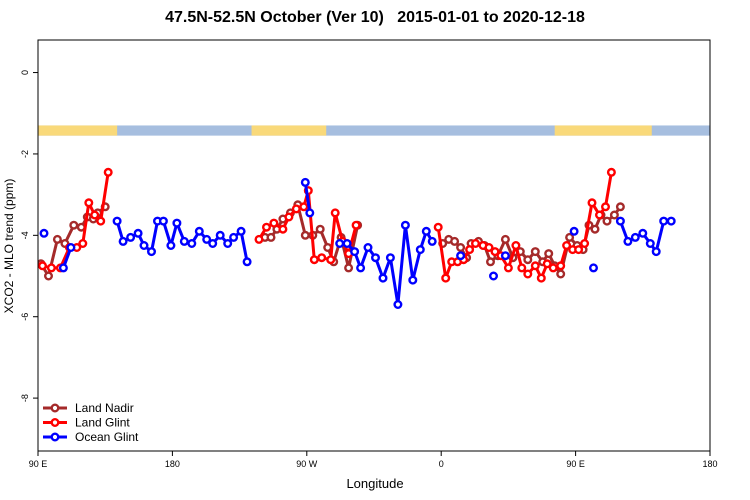  I want to click on x-tick-label: 0, so click(441, 464).